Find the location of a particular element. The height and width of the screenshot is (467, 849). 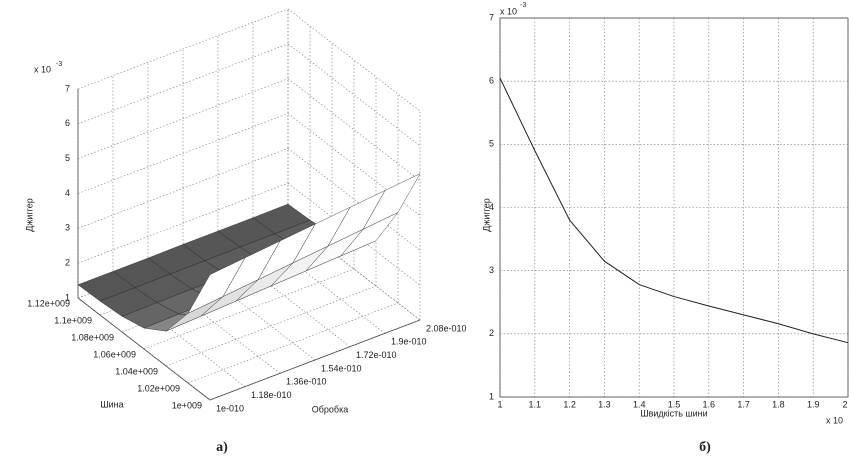

x-tick-label: 1.02e+009 is located at coordinates (158, 388).